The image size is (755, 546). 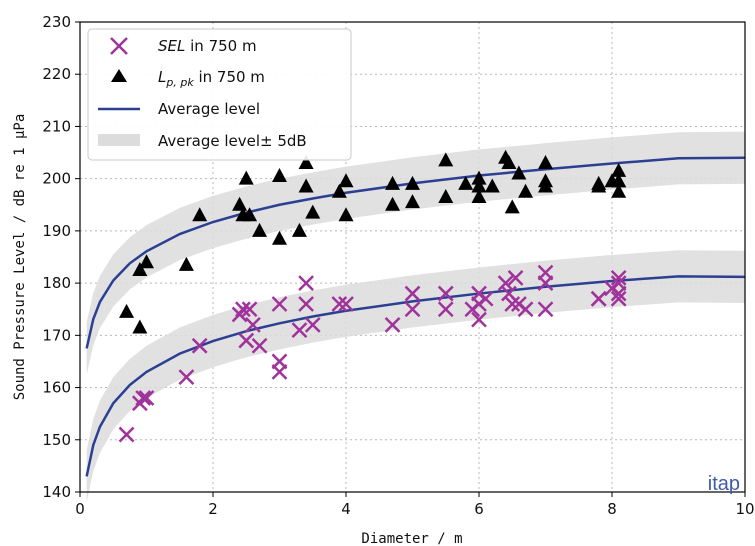 I want to click on legend-sel-label-rest: in 750 m, so click(x=220, y=46).